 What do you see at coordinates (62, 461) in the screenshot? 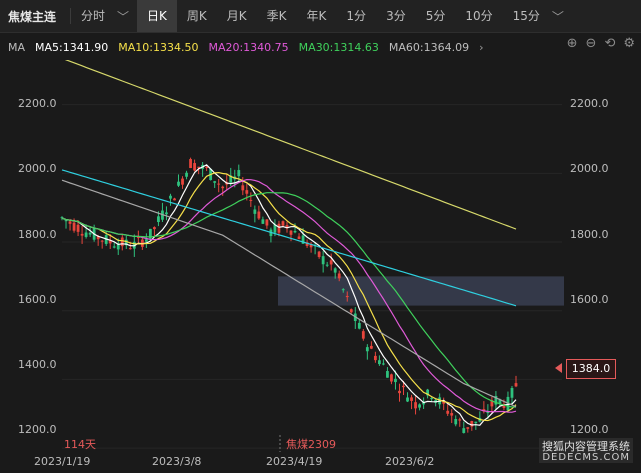
I see `x-tick: 2023/1/19` at bounding box center [62, 461].